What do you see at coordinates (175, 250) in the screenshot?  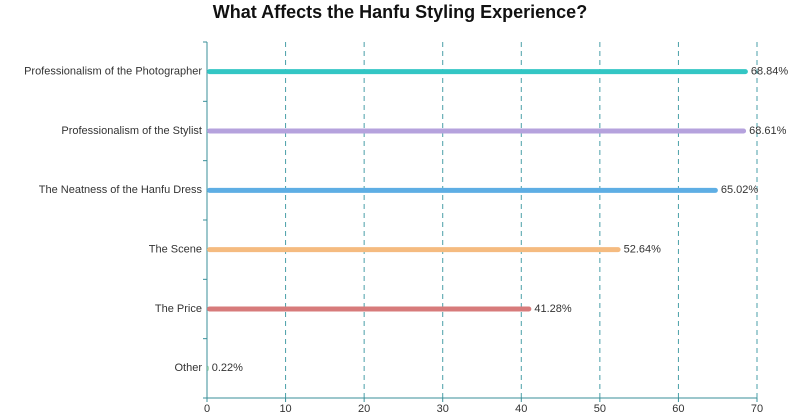 I see `y-tick-label: The Scene` at bounding box center [175, 250].